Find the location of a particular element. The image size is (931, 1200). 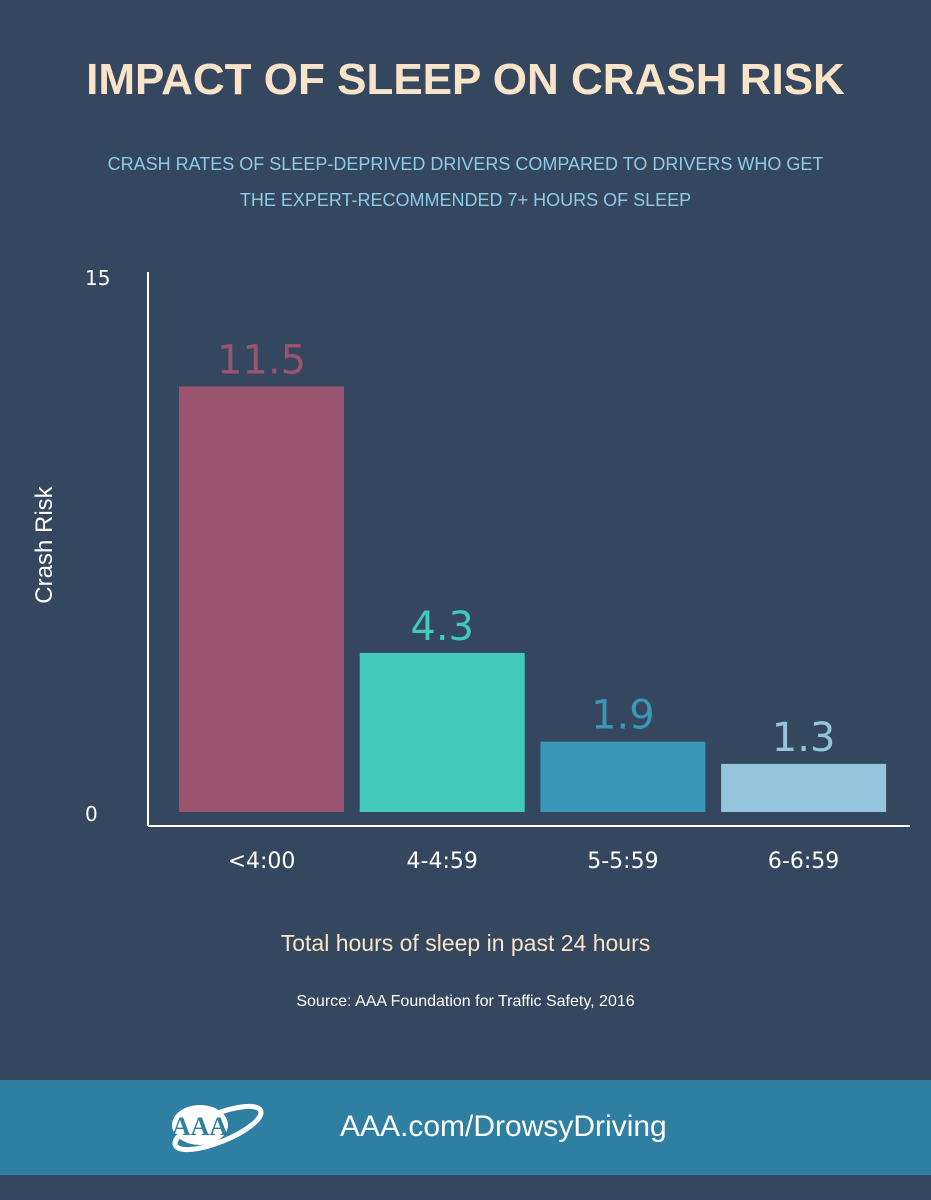

x-tick-2: 5-5:59 is located at coordinates (622, 861).